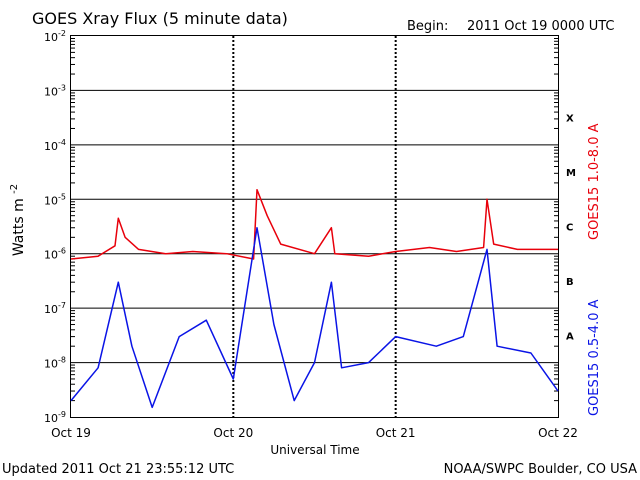 The height and width of the screenshot is (480, 640). Describe the element at coordinates (55, 254) in the screenshot. I see `y-tick-label: 10⁻⁶` at that location.